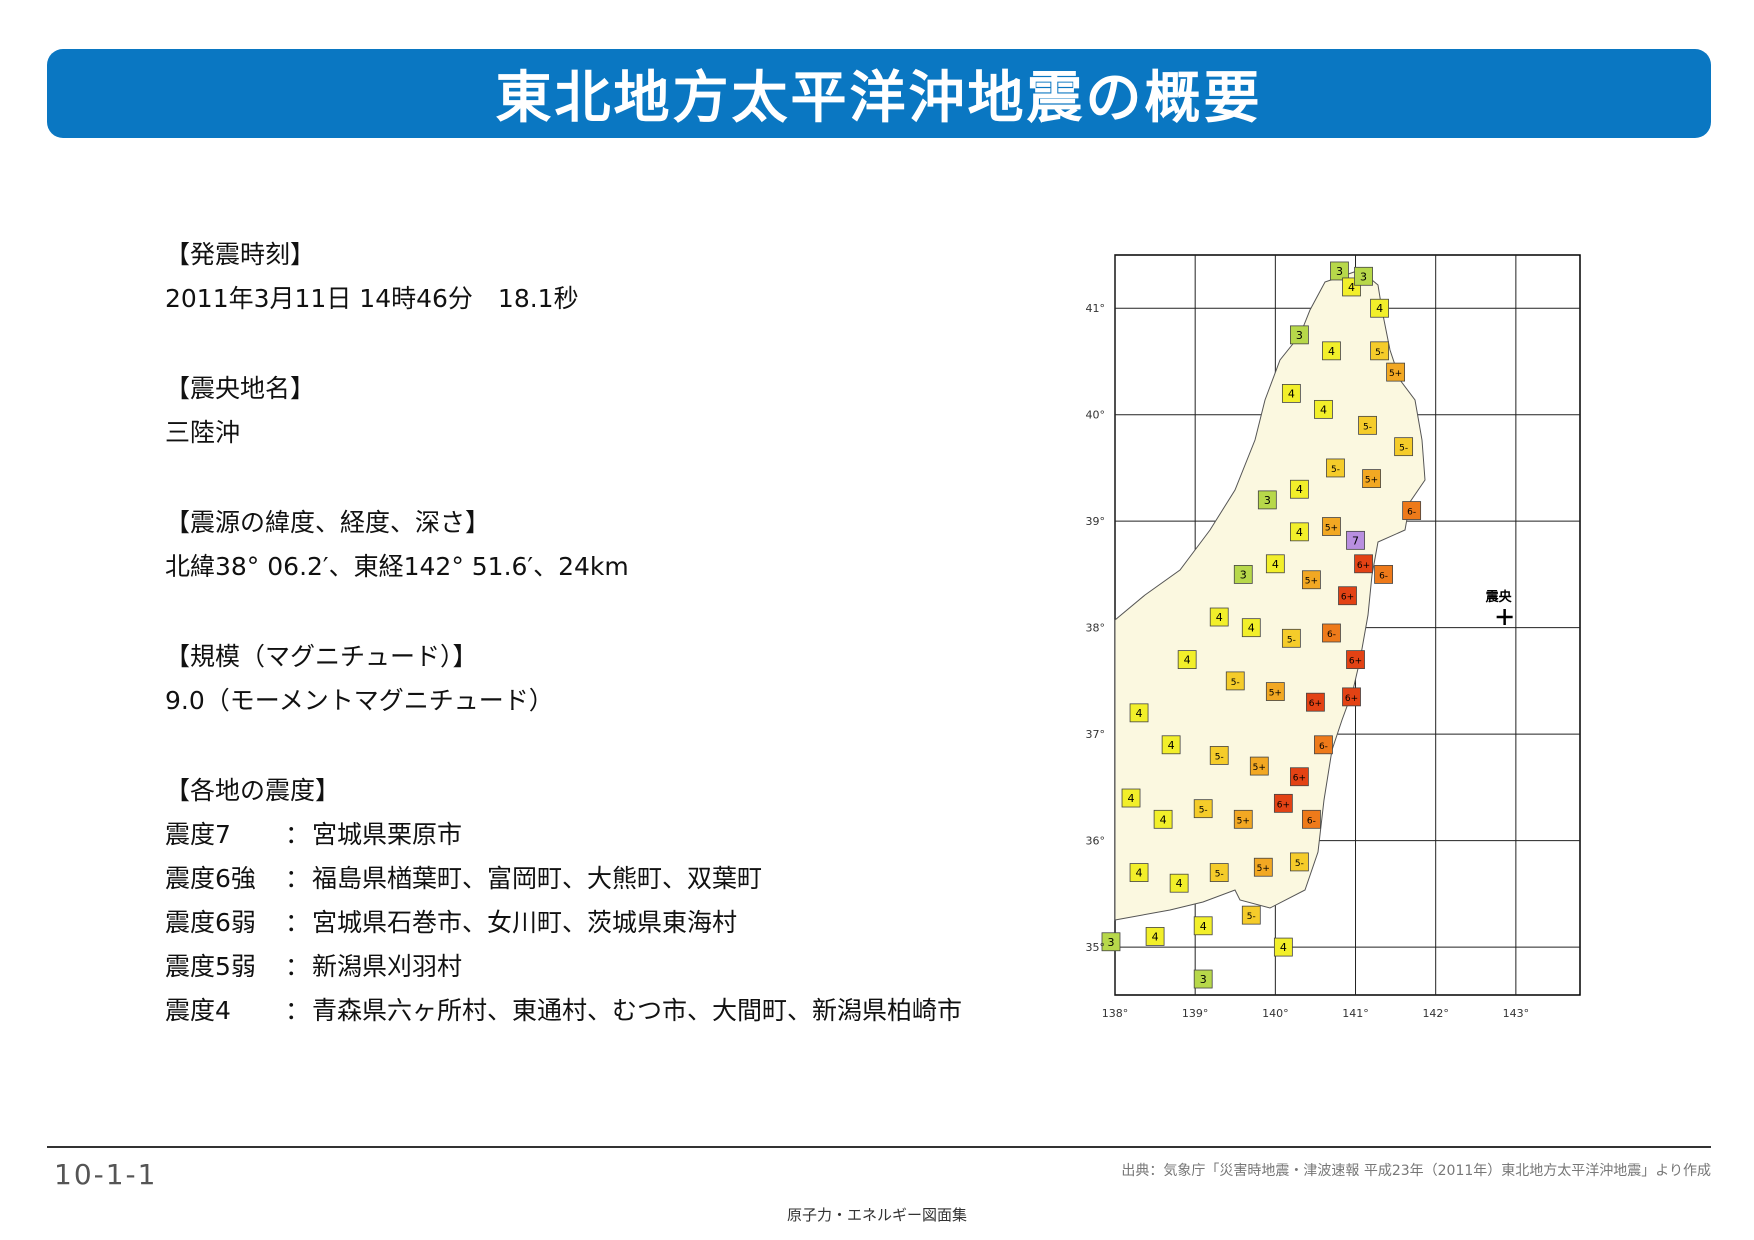 The height and width of the screenshot is (1240, 1754). What do you see at coordinates (198, 834) in the screenshot?
I see `intensity-level: 震度7` at bounding box center [198, 834].